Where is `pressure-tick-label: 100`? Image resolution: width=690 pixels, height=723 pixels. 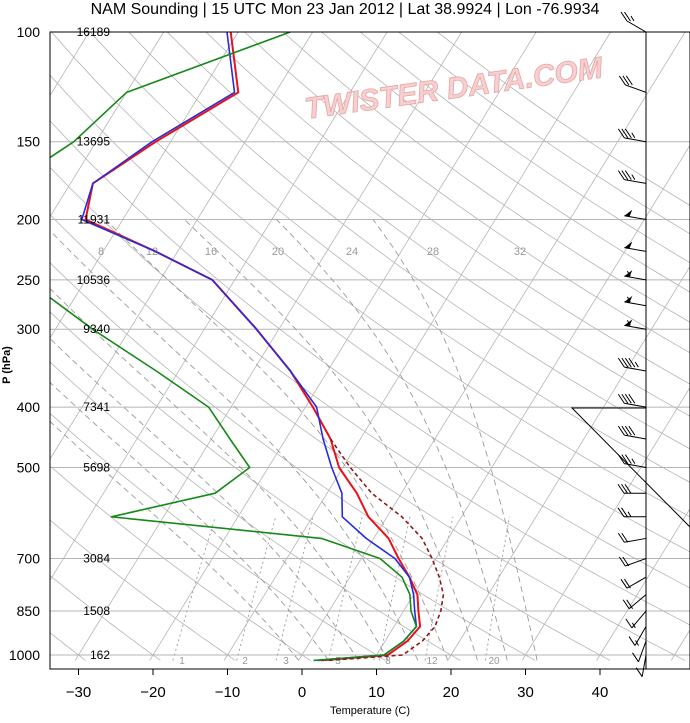 pressure-tick-label: 100 is located at coordinates (29, 32).